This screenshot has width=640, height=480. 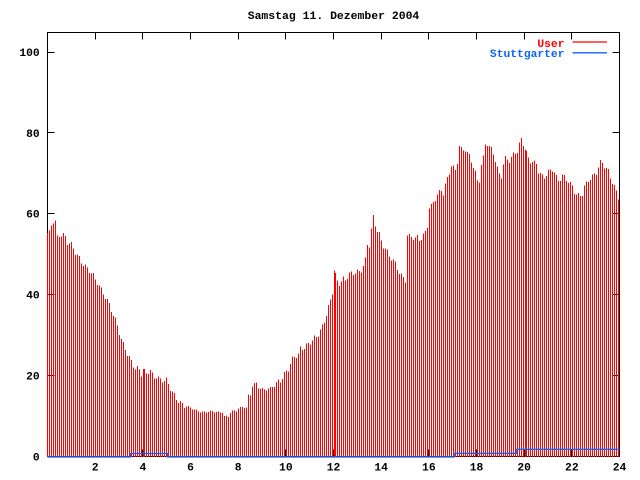 What do you see at coordinates (527, 55) in the screenshot?
I see `svg-text: Stuttgarter` at bounding box center [527, 55].